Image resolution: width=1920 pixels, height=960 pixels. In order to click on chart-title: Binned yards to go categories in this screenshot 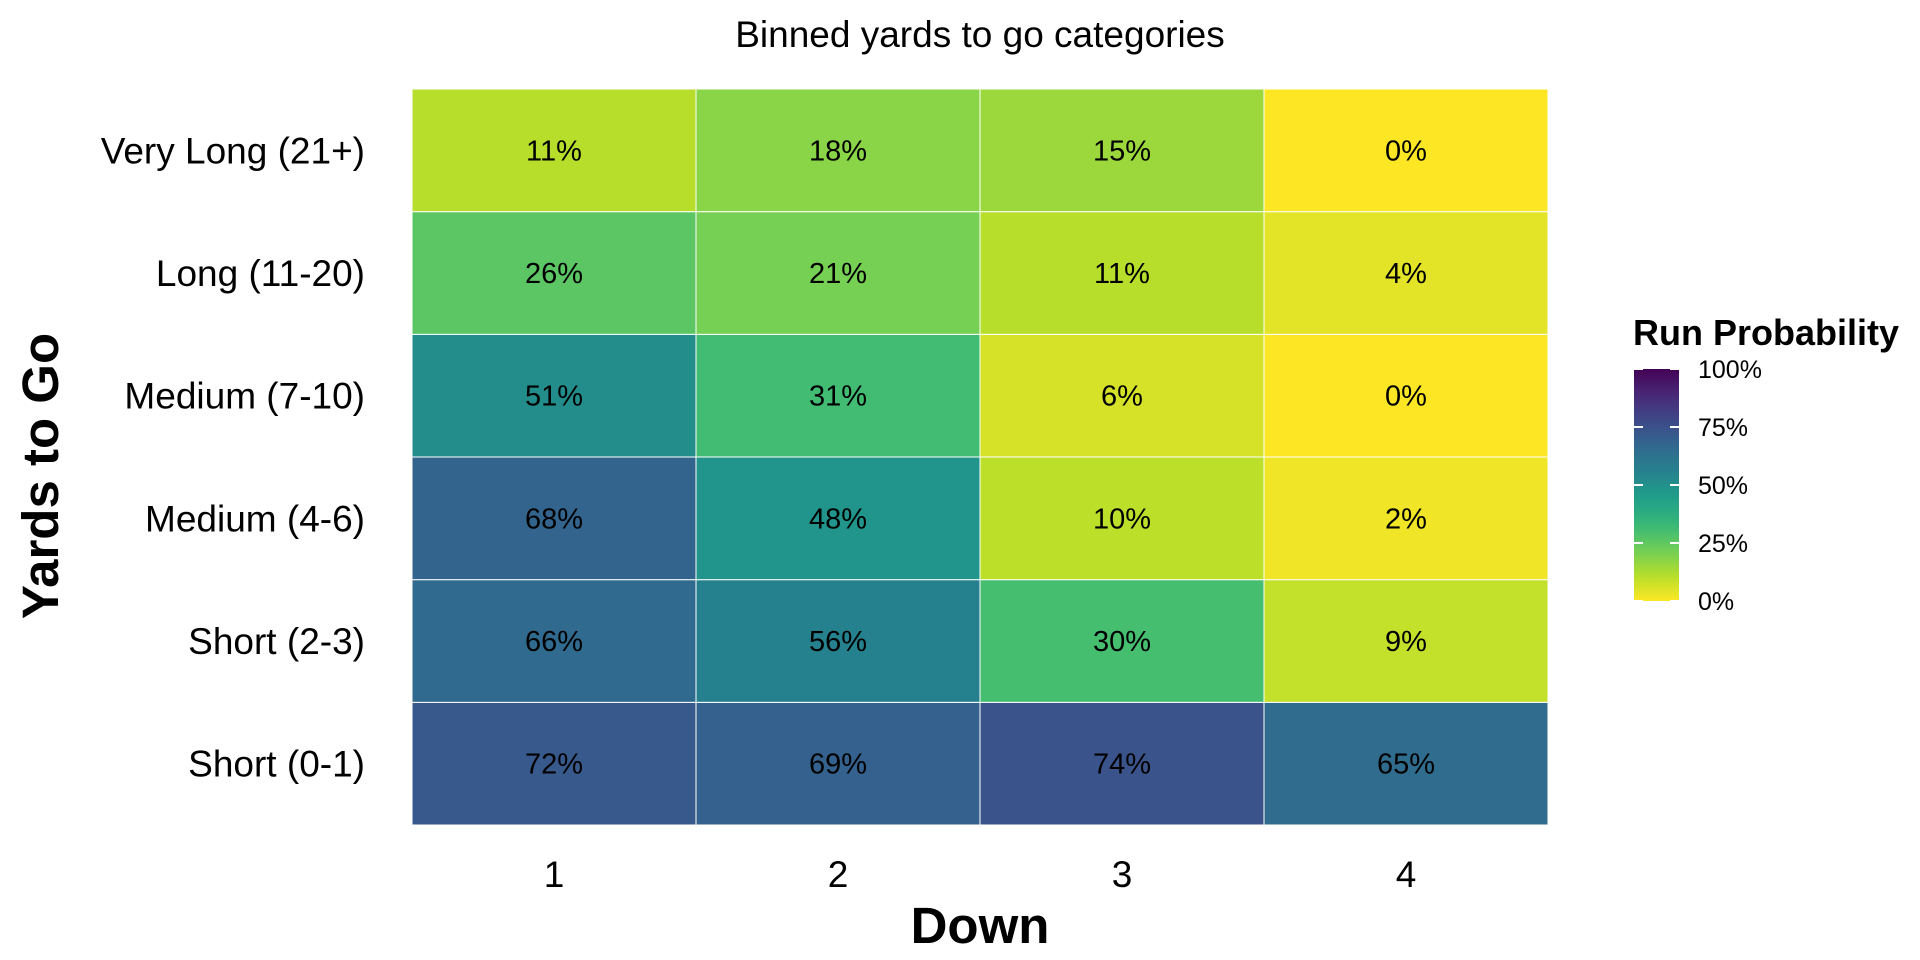, I will do `click(980, 34)`.